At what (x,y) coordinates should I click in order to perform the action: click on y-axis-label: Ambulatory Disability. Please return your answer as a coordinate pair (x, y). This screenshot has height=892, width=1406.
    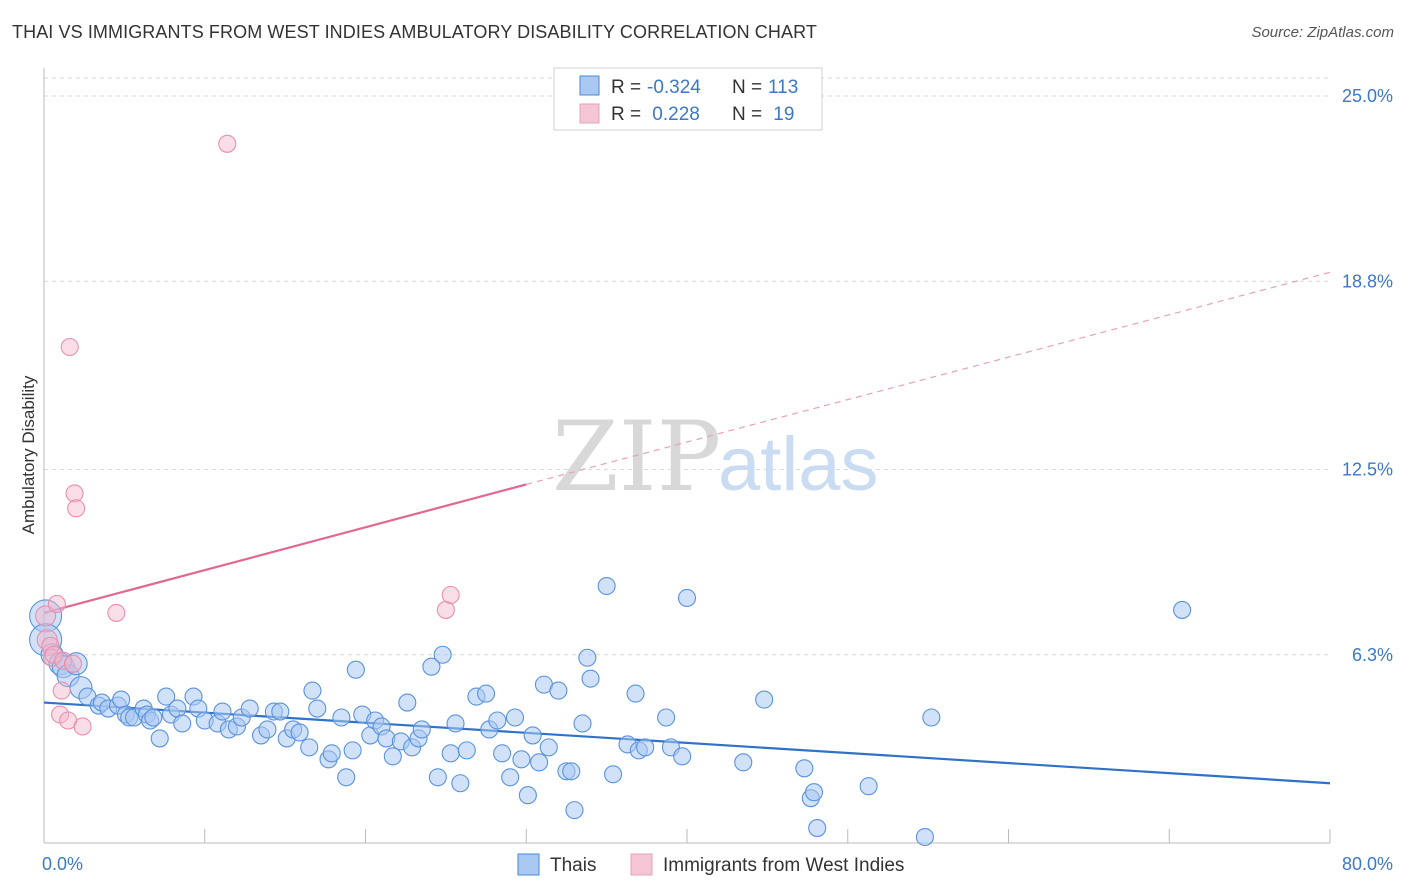
    Looking at the image, I should click on (28, 454).